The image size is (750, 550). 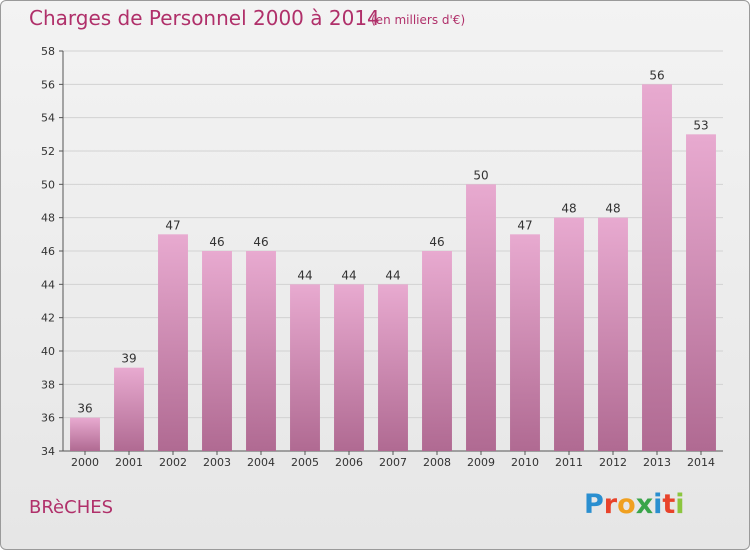 What do you see at coordinates (701, 462) in the screenshot?
I see `x-tick-label: 2014` at bounding box center [701, 462].